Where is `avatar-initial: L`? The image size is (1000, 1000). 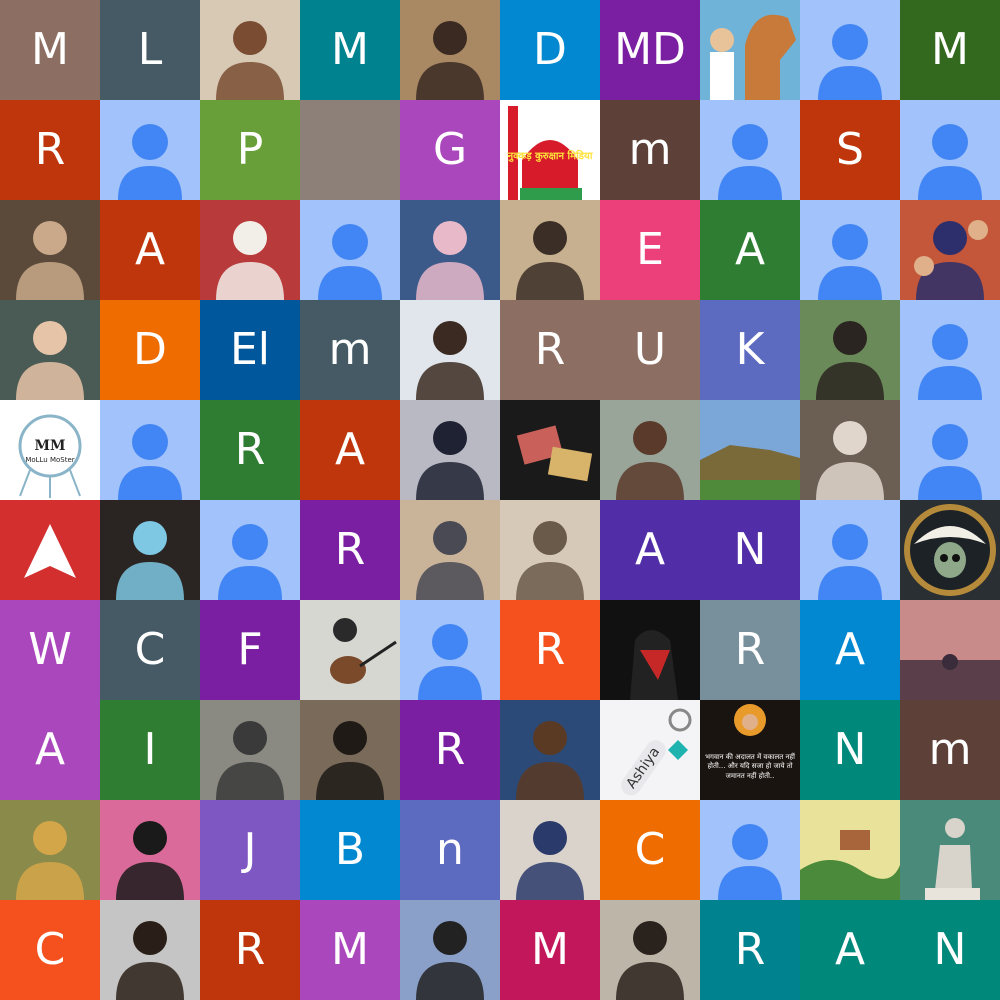 avatar-initial: L is located at coordinates (150, 50).